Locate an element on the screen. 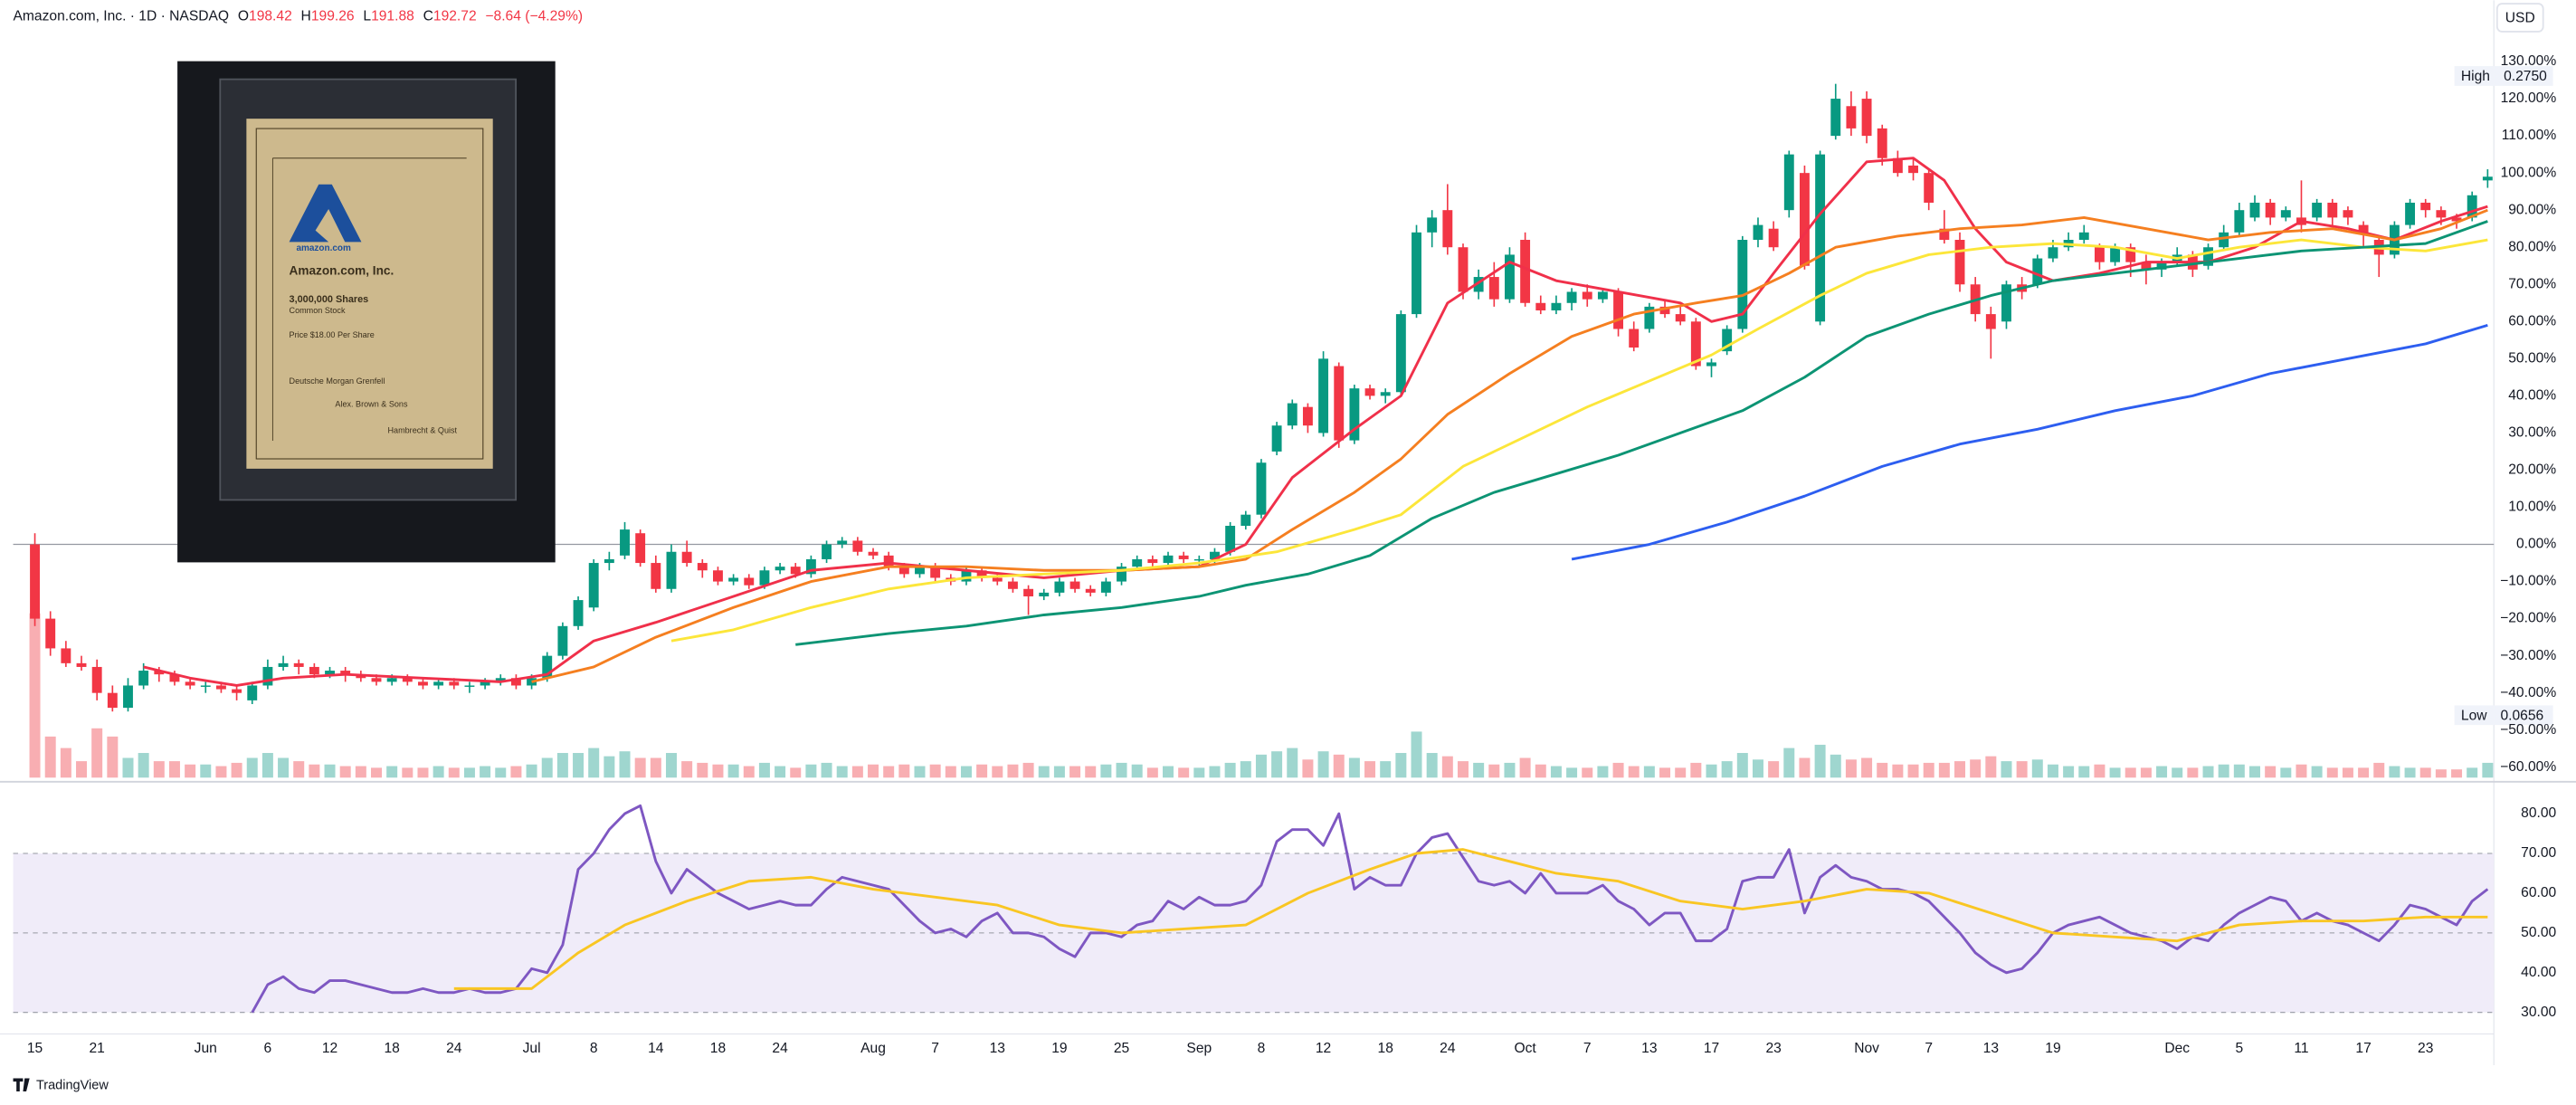 The image size is (2576, 1105). y-tick-label: 70.00 is located at coordinates (2538, 853).